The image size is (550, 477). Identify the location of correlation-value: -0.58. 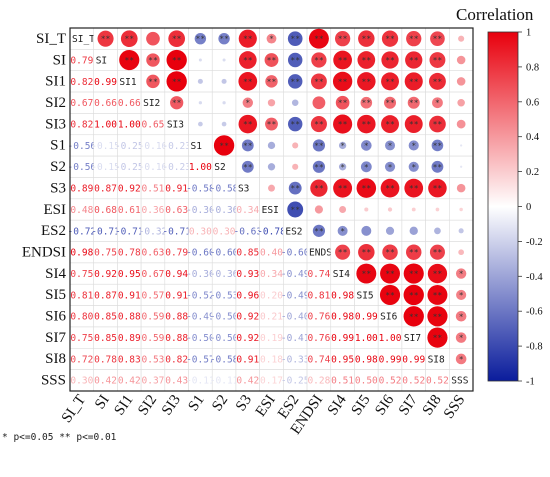
(224, 189).